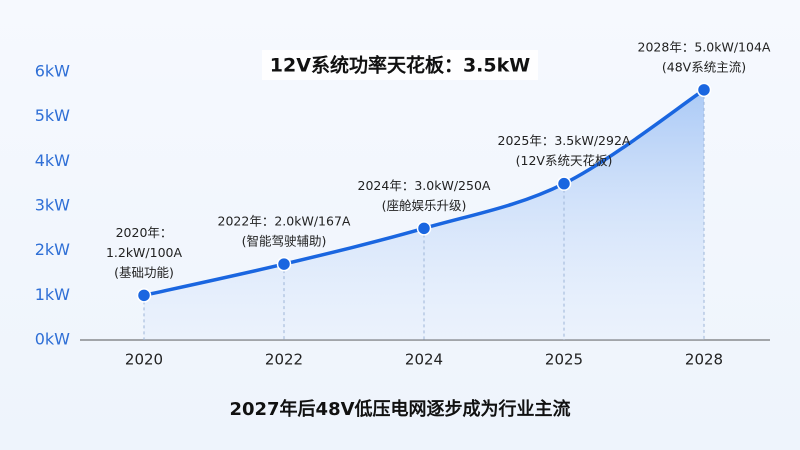 The image size is (800, 450). What do you see at coordinates (144, 360) in the screenshot?
I see `x-tick-label: 2020` at bounding box center [144, 360].